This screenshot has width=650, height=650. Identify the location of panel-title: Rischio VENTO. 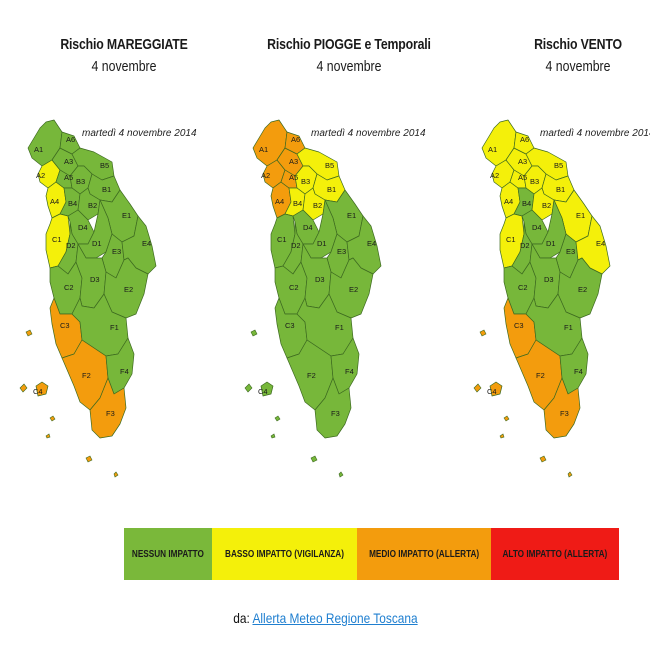
(578, 44).